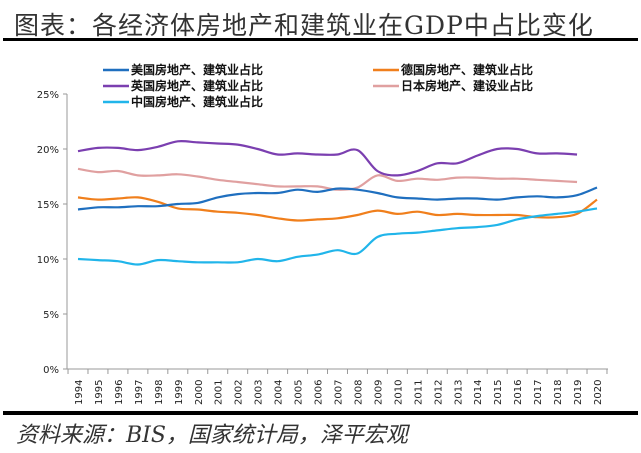 Image resolution: width=641 pixels, height=453 pixels. What do you see at coordinates (478, 392) in the screenshot?
I see `x-tick-label: 2014` at bounding box center [478, 392].